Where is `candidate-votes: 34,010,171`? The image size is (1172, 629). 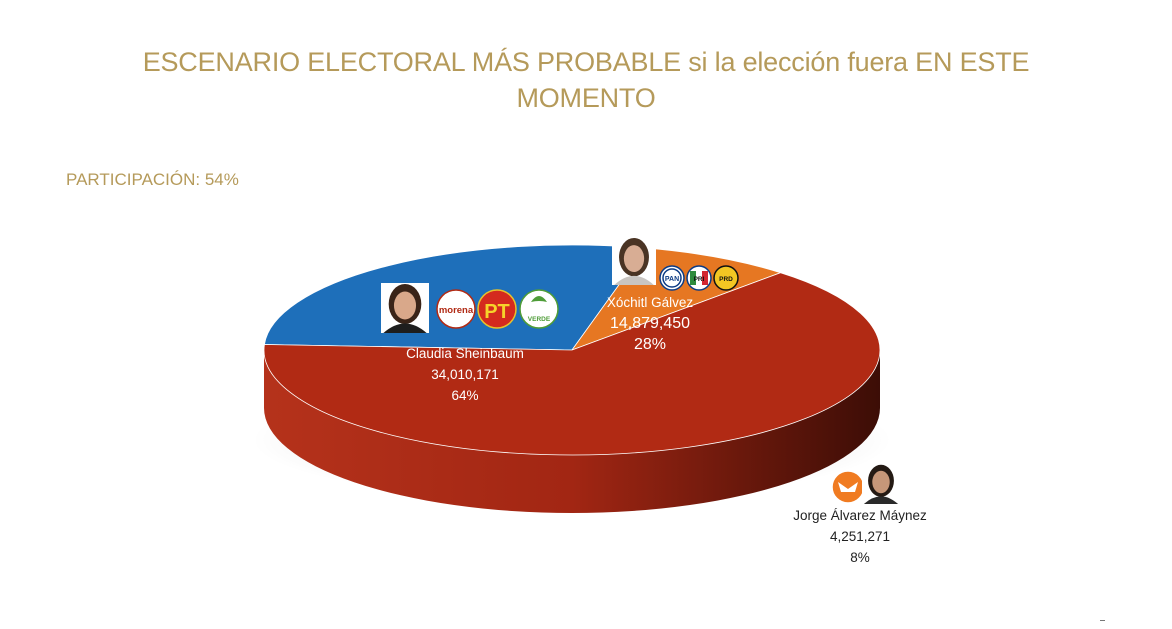
candidate-votes: 34,010,171 is located at coordinates (465, 374).